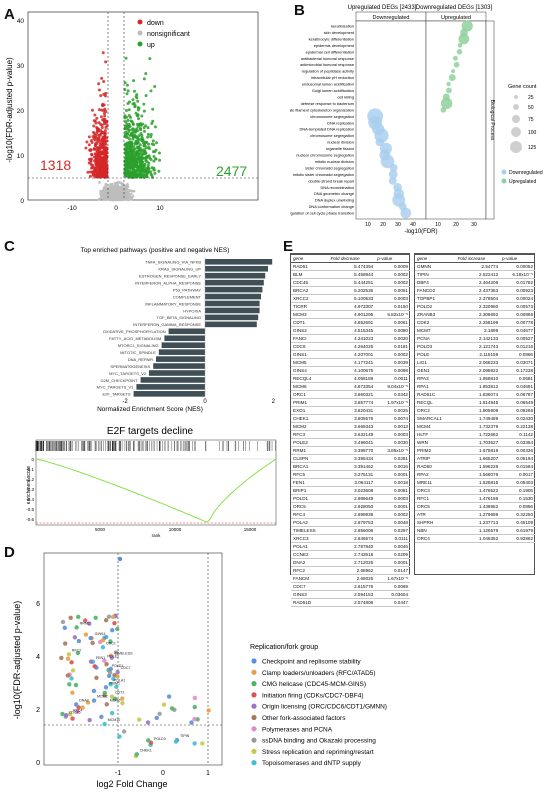 This screenshot has height=794, width=550. What do you see at coordinates (179, 269) in the screenshot?
I see `pathway-label: KRAS_SIGNALING_UP` at bounding box center [179, 269].